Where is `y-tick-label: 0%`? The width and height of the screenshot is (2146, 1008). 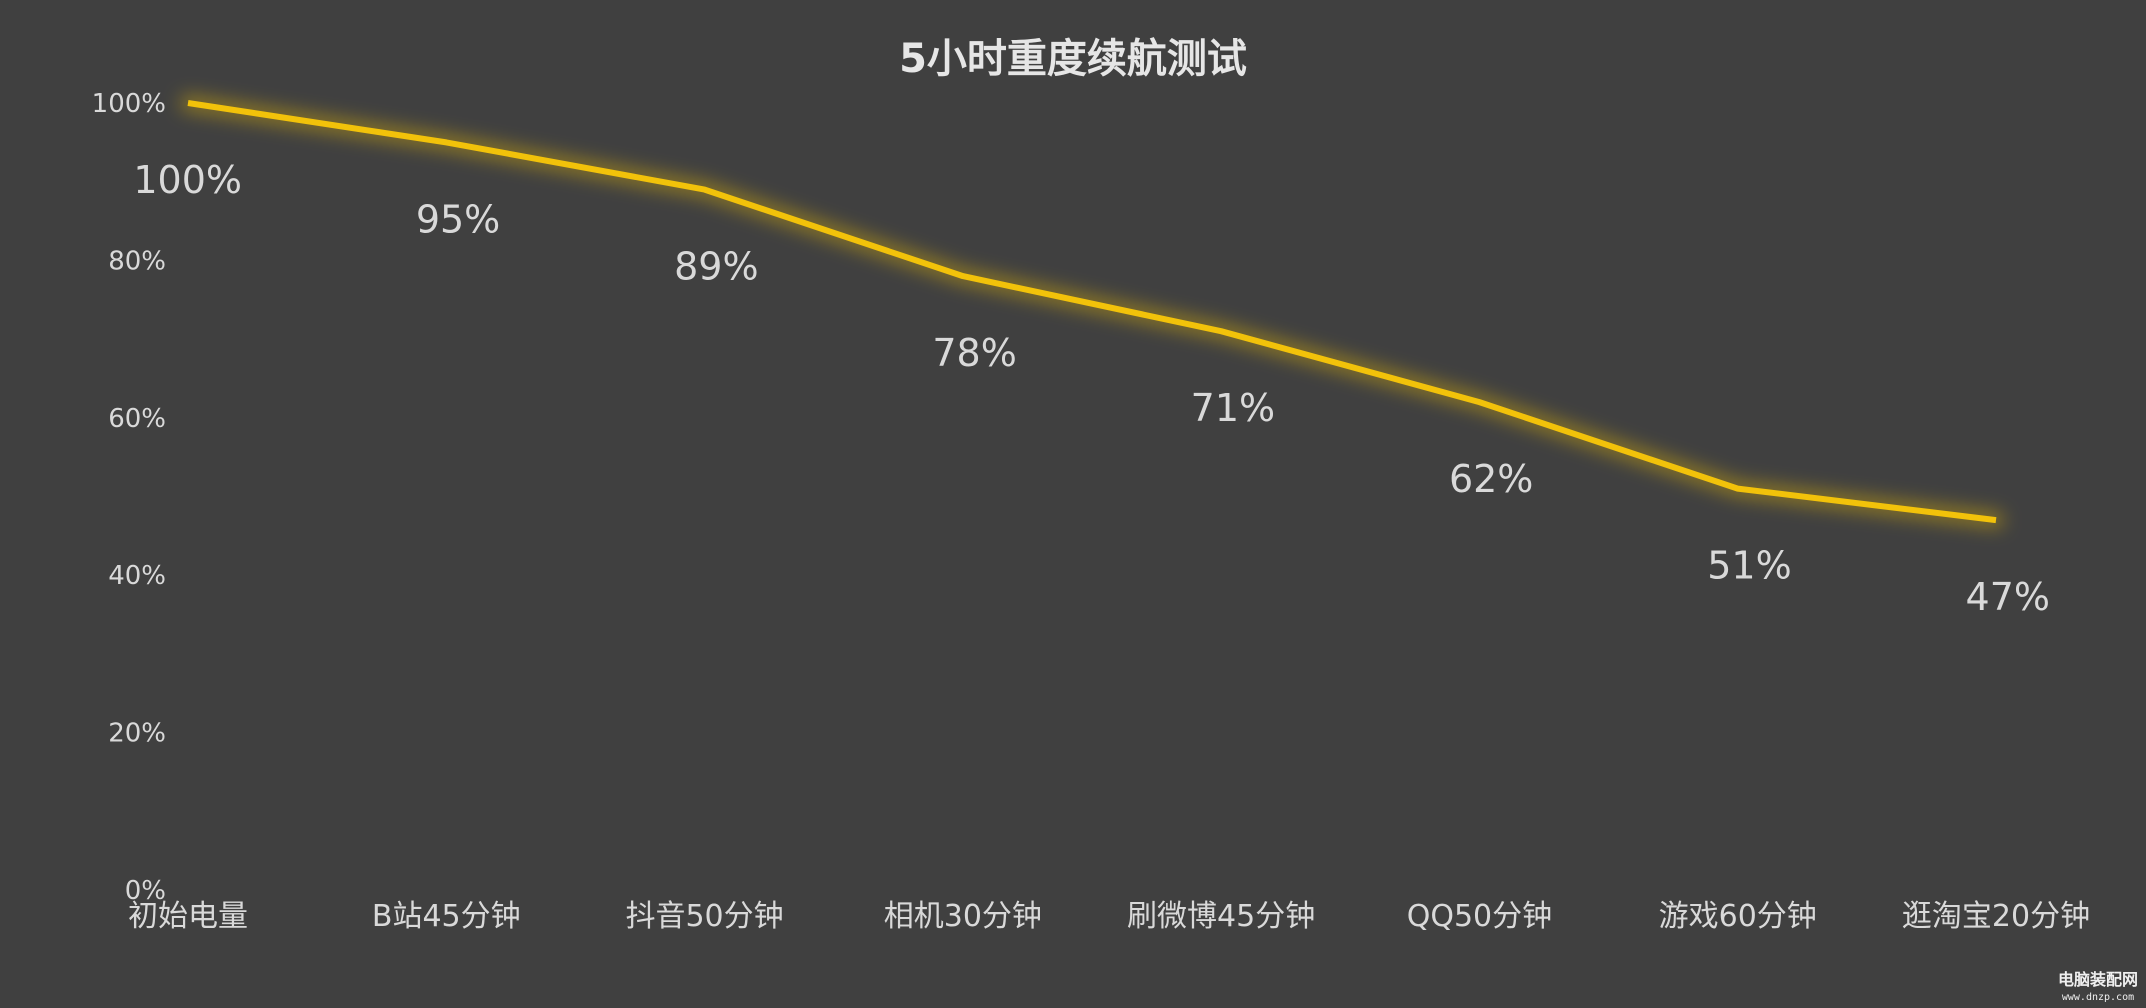 y-tick-label: 0% is located at coordinates (145, 891).